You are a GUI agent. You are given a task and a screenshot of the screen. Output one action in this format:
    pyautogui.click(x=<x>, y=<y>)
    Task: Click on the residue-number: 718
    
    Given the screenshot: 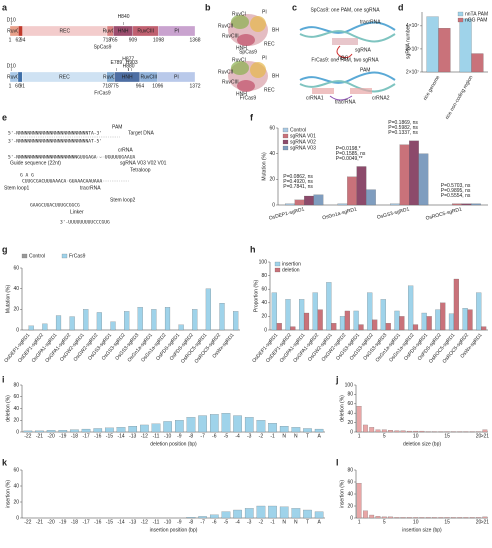 What is the action you would take?
    pyautogui.click(x=107, y=86)
    